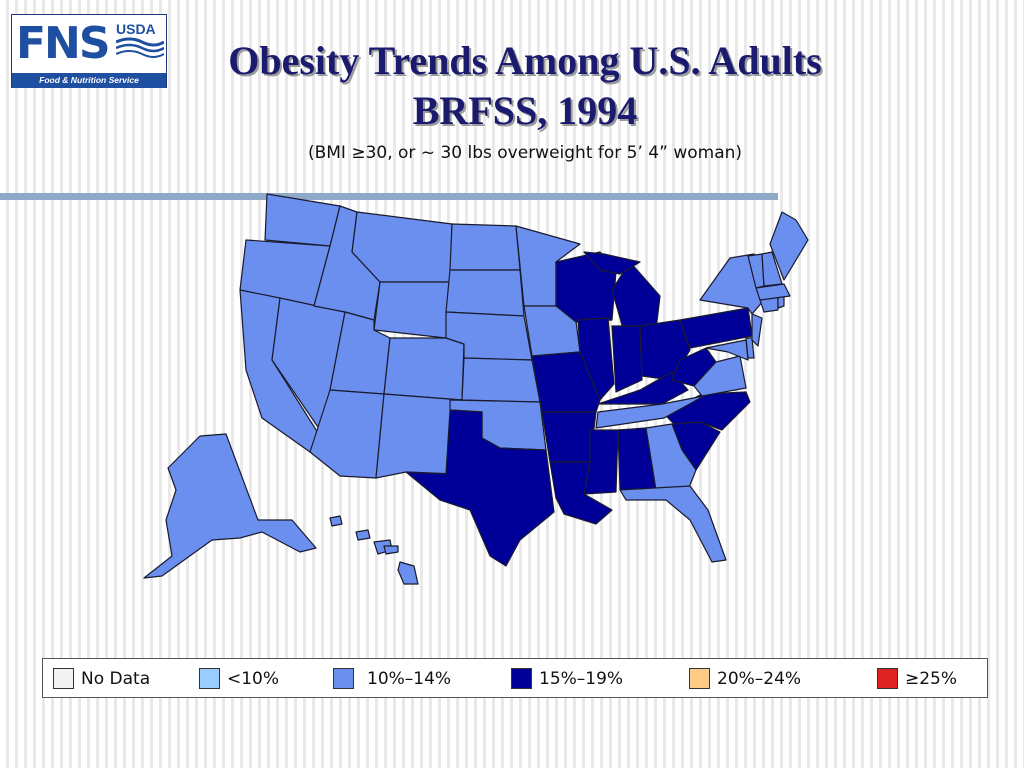  What do you see at coordinates (409, 679) in the screenshot?
I see `legend-label: 10%–14%` at bounding box center [409, 679].